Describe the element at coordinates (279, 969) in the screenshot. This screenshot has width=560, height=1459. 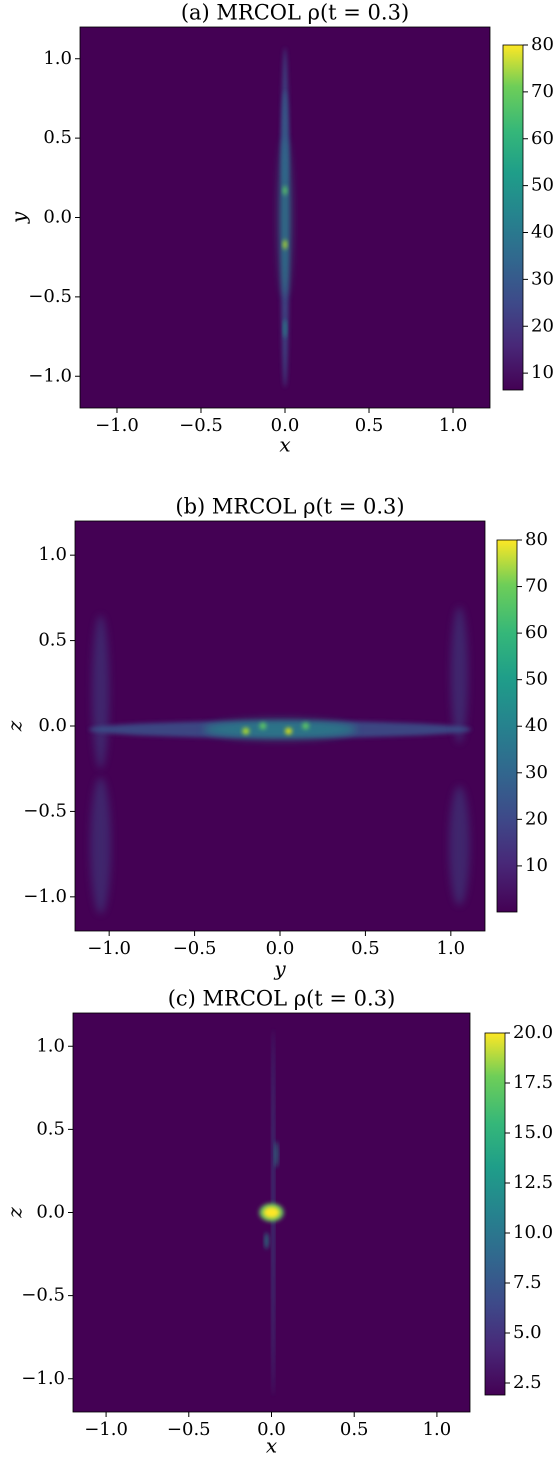
I see `x-axis-label: y` at that location.